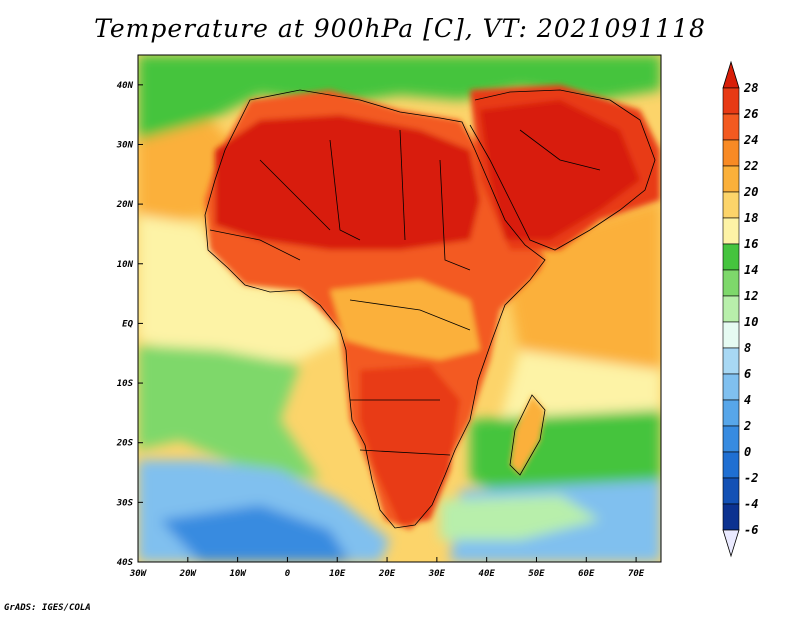 This screenshot has width=800, height=618. What do you see at coordinates (747, 452) in the screenshot?
I see `colorbar-label: 0` at bounding box center [747, 452].